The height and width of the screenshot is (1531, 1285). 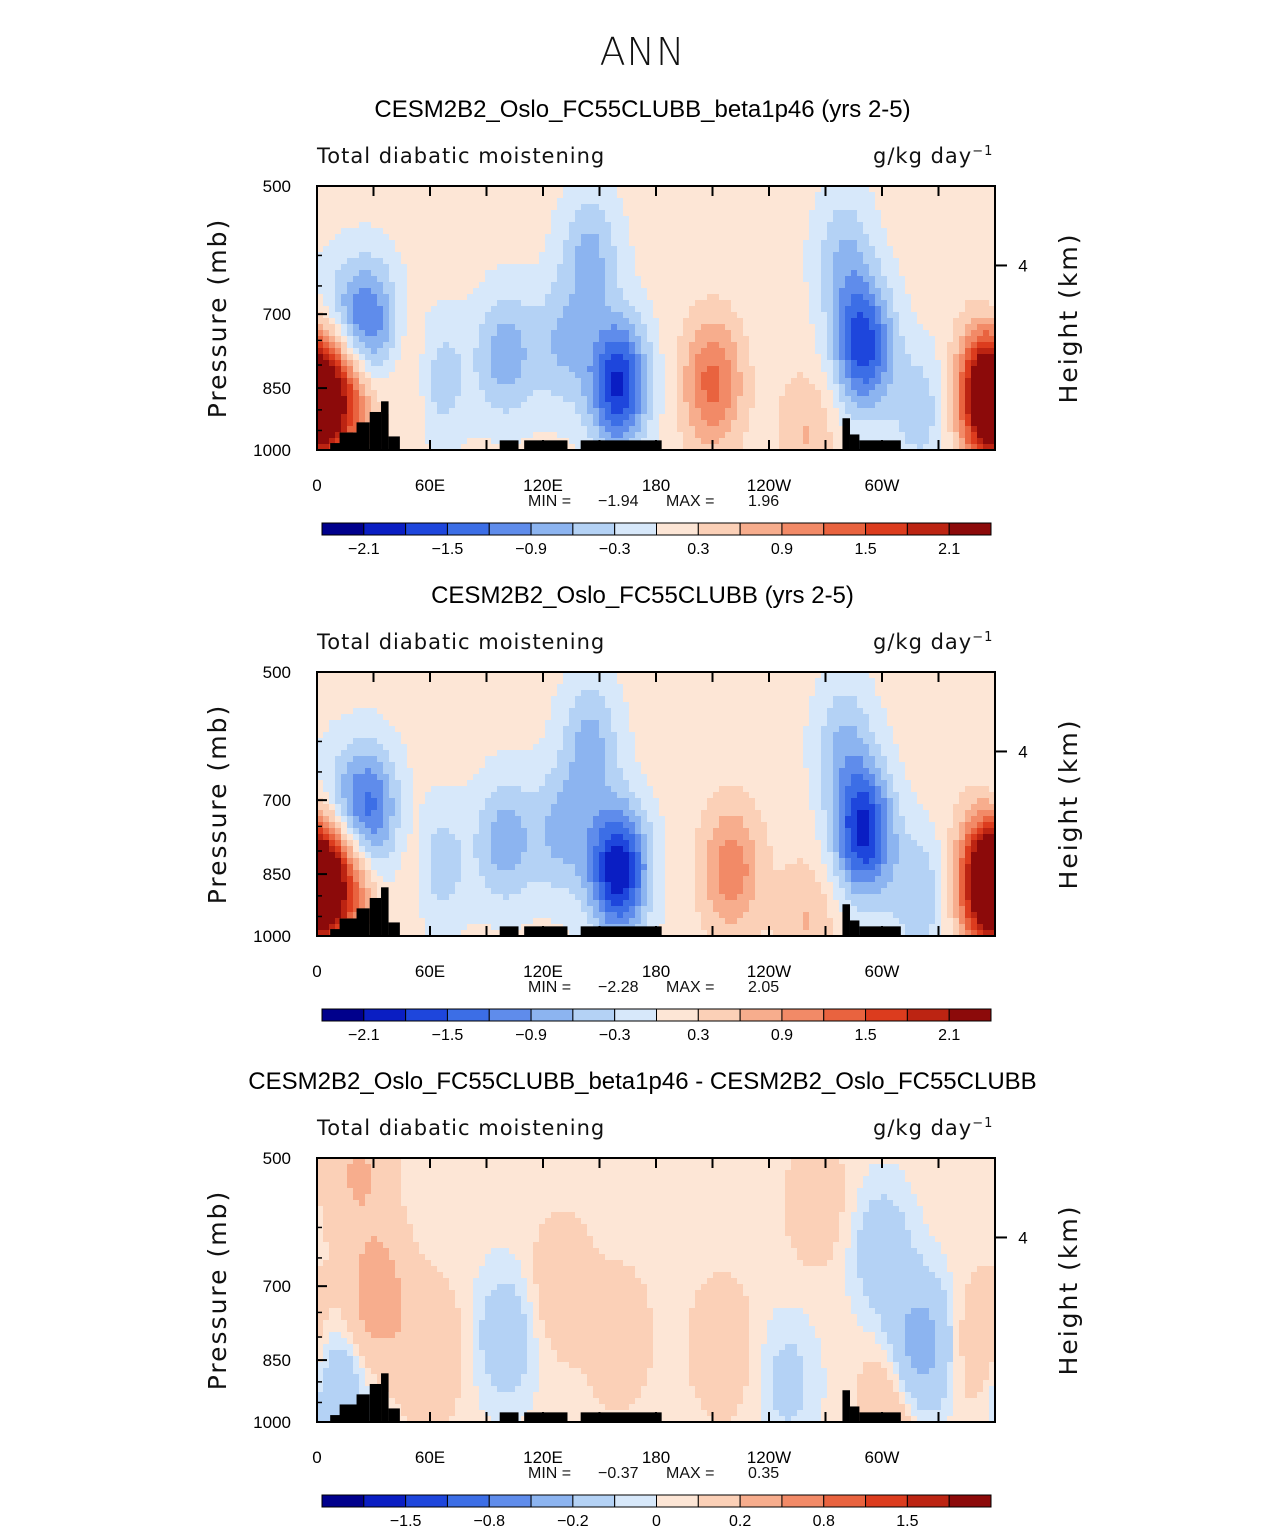 What do you see at coordinates (385, 425) in the screenshot?
I see `topography-block` at bounding box center [385, 425].